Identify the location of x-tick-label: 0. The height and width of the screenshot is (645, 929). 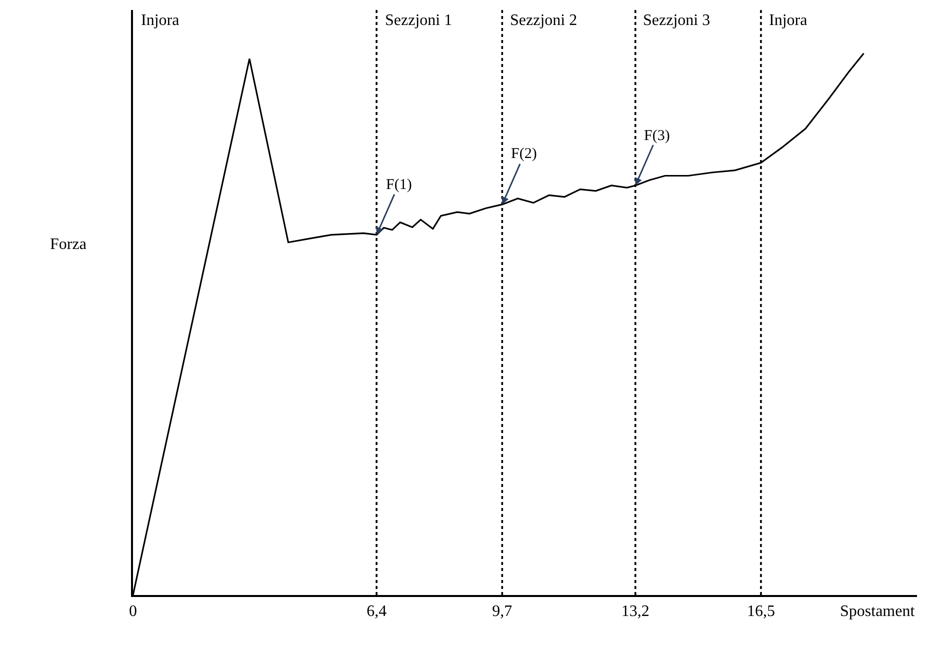
(133, 611).